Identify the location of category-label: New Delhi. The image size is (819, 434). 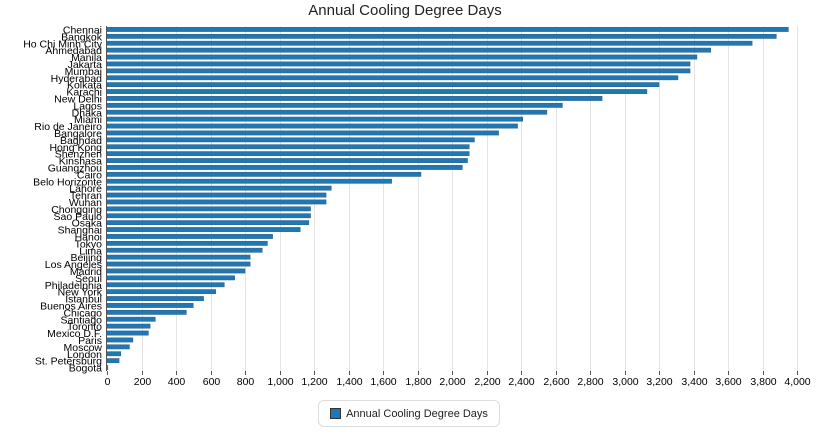
(78, 99).